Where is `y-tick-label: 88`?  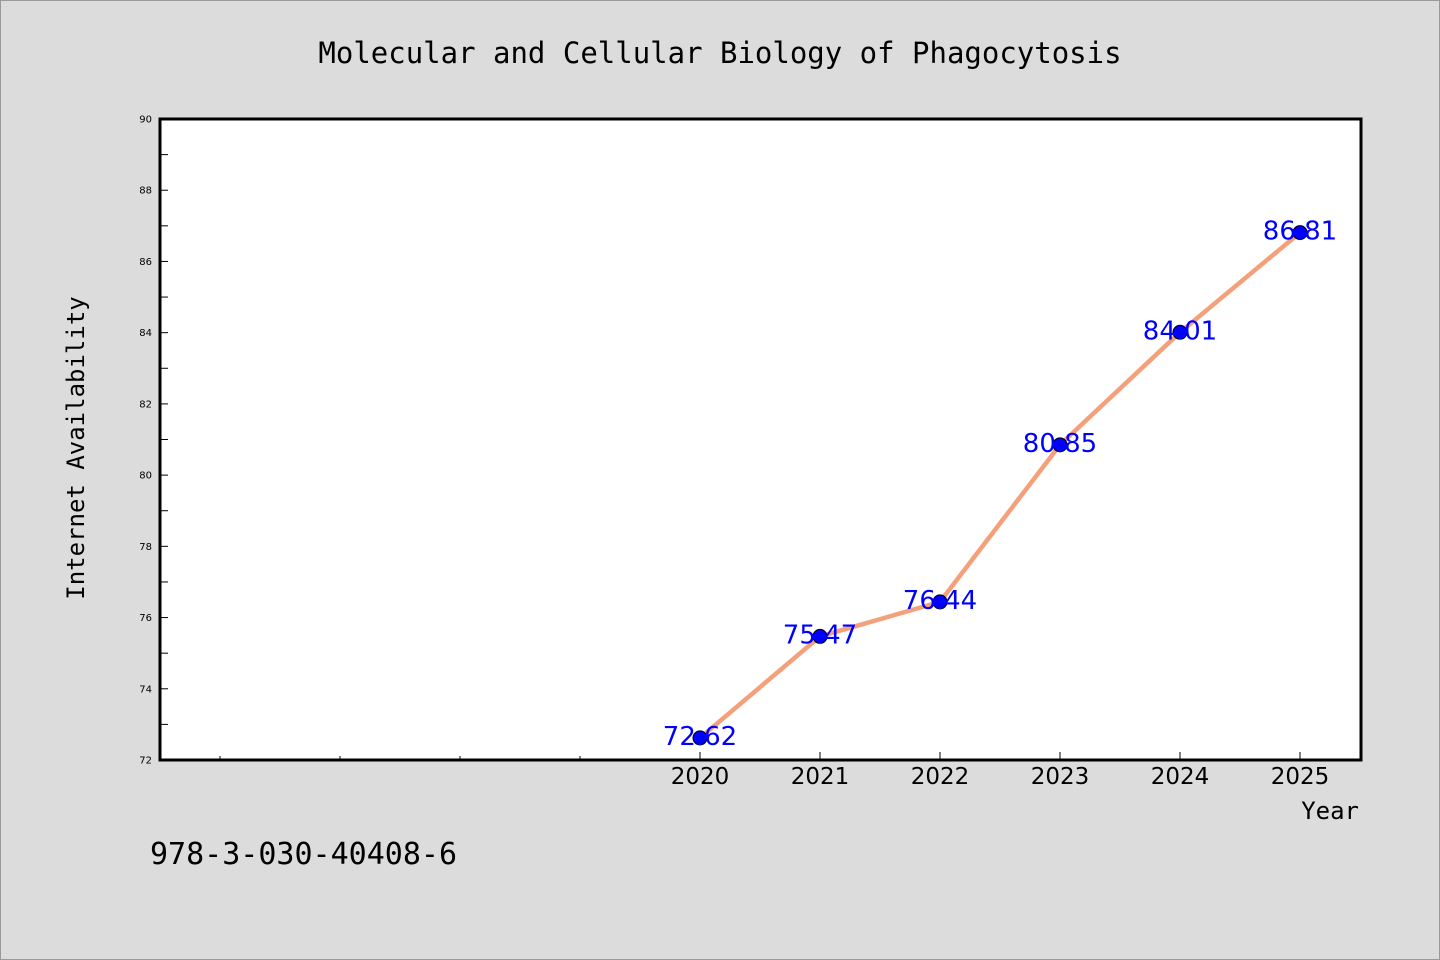
y-tick-label: 88 is located at coordinates (145, 191).